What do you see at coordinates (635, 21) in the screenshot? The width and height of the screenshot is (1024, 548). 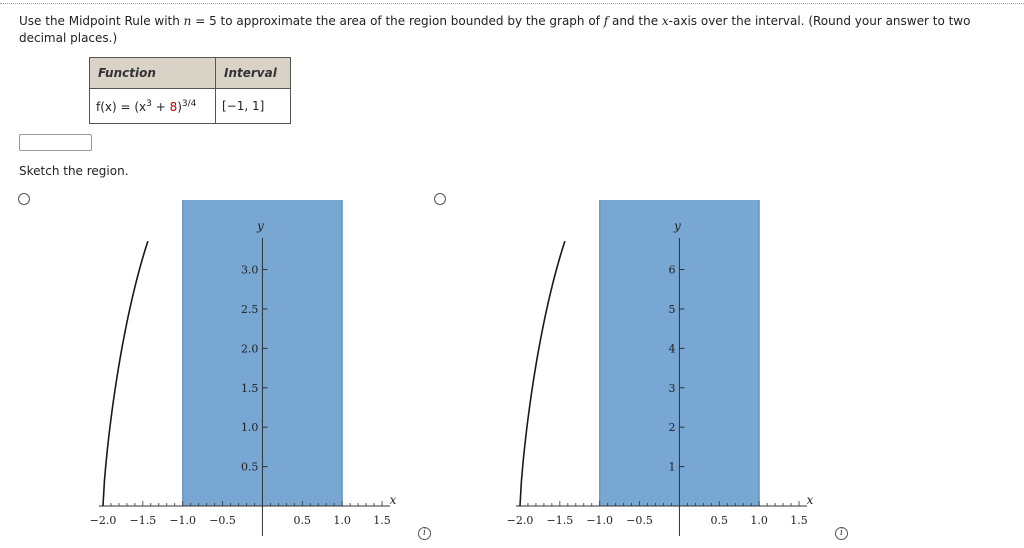 I see `question-part: and the` at bounding box center [635, 21].